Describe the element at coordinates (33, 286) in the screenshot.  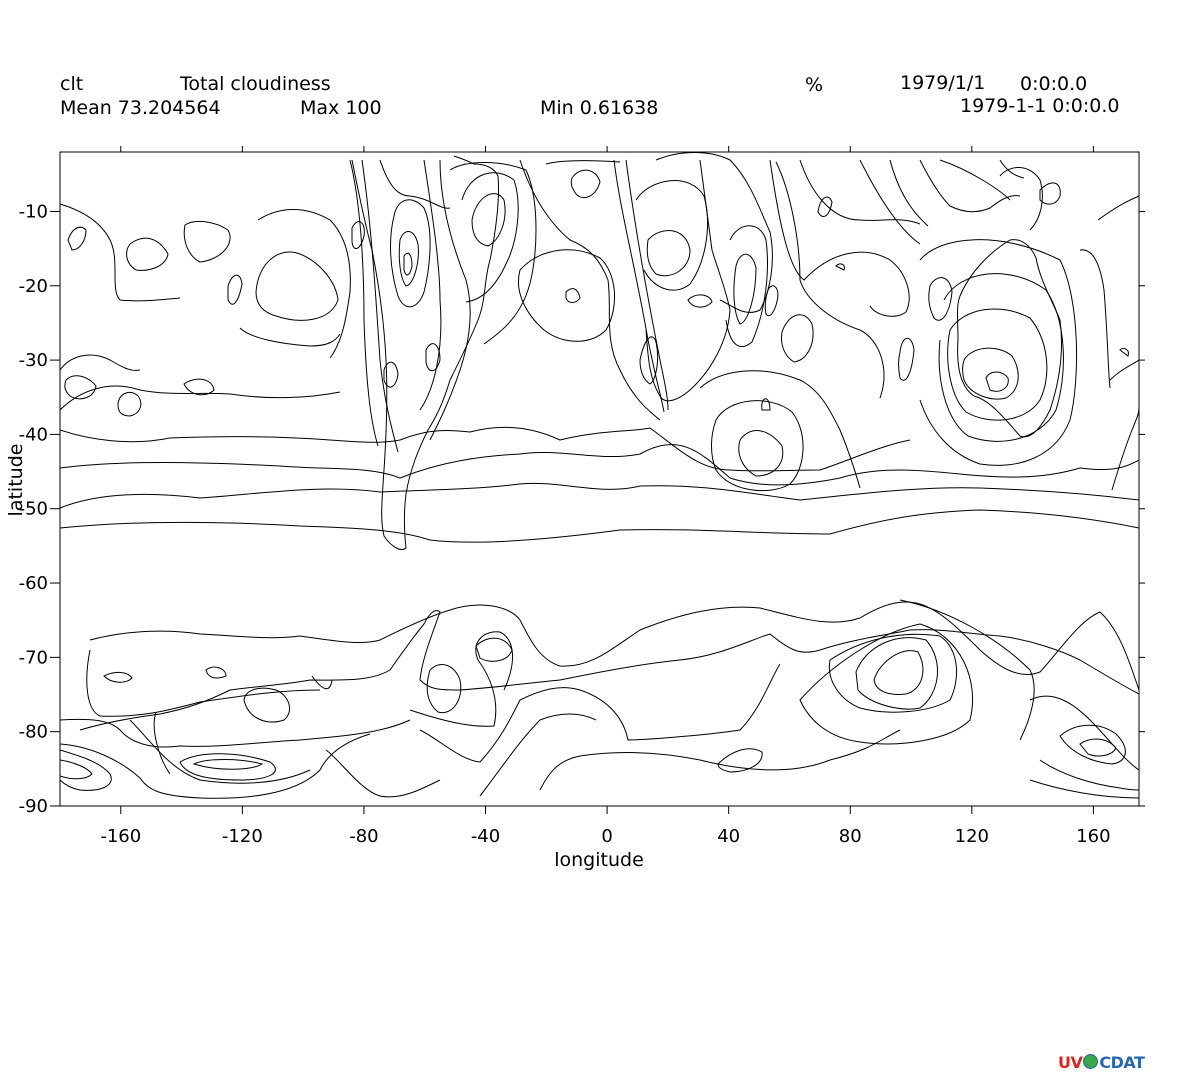
I see `y-tick-label: -20` at that location.